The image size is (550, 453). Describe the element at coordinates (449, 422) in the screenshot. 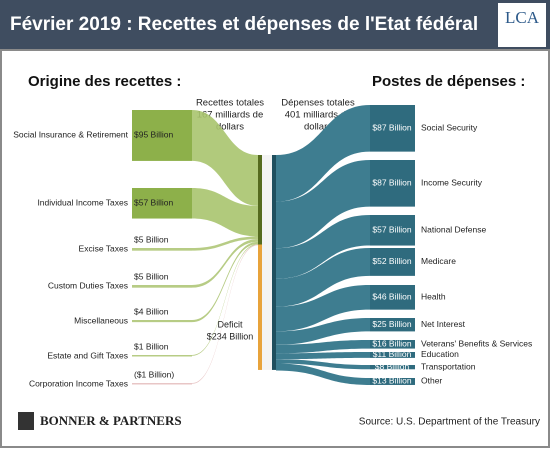

I see `source: Source: U.S. Department of the Treasury` at that location.